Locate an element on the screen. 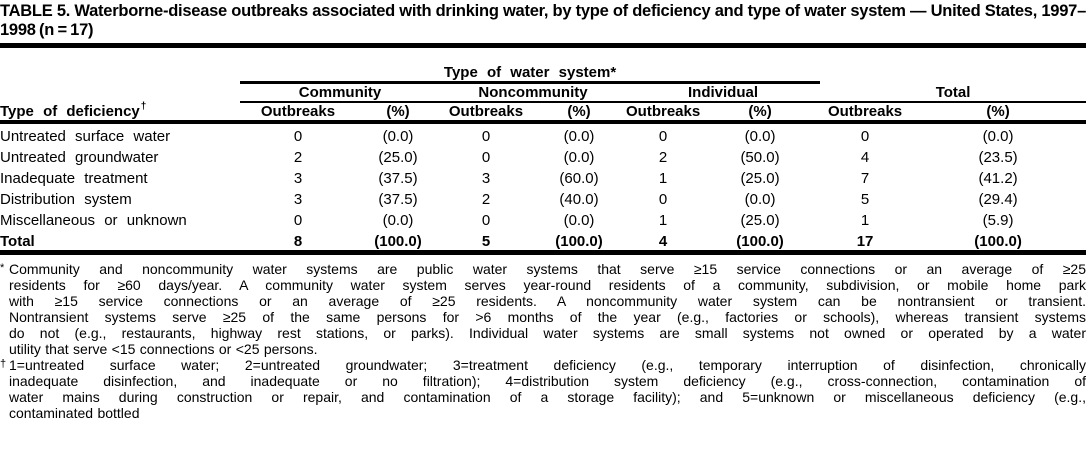 The height and width of the screenshot is (458, 1086). col-individual-outbreaks: Outbreaks is located at coordinates (663, 113).